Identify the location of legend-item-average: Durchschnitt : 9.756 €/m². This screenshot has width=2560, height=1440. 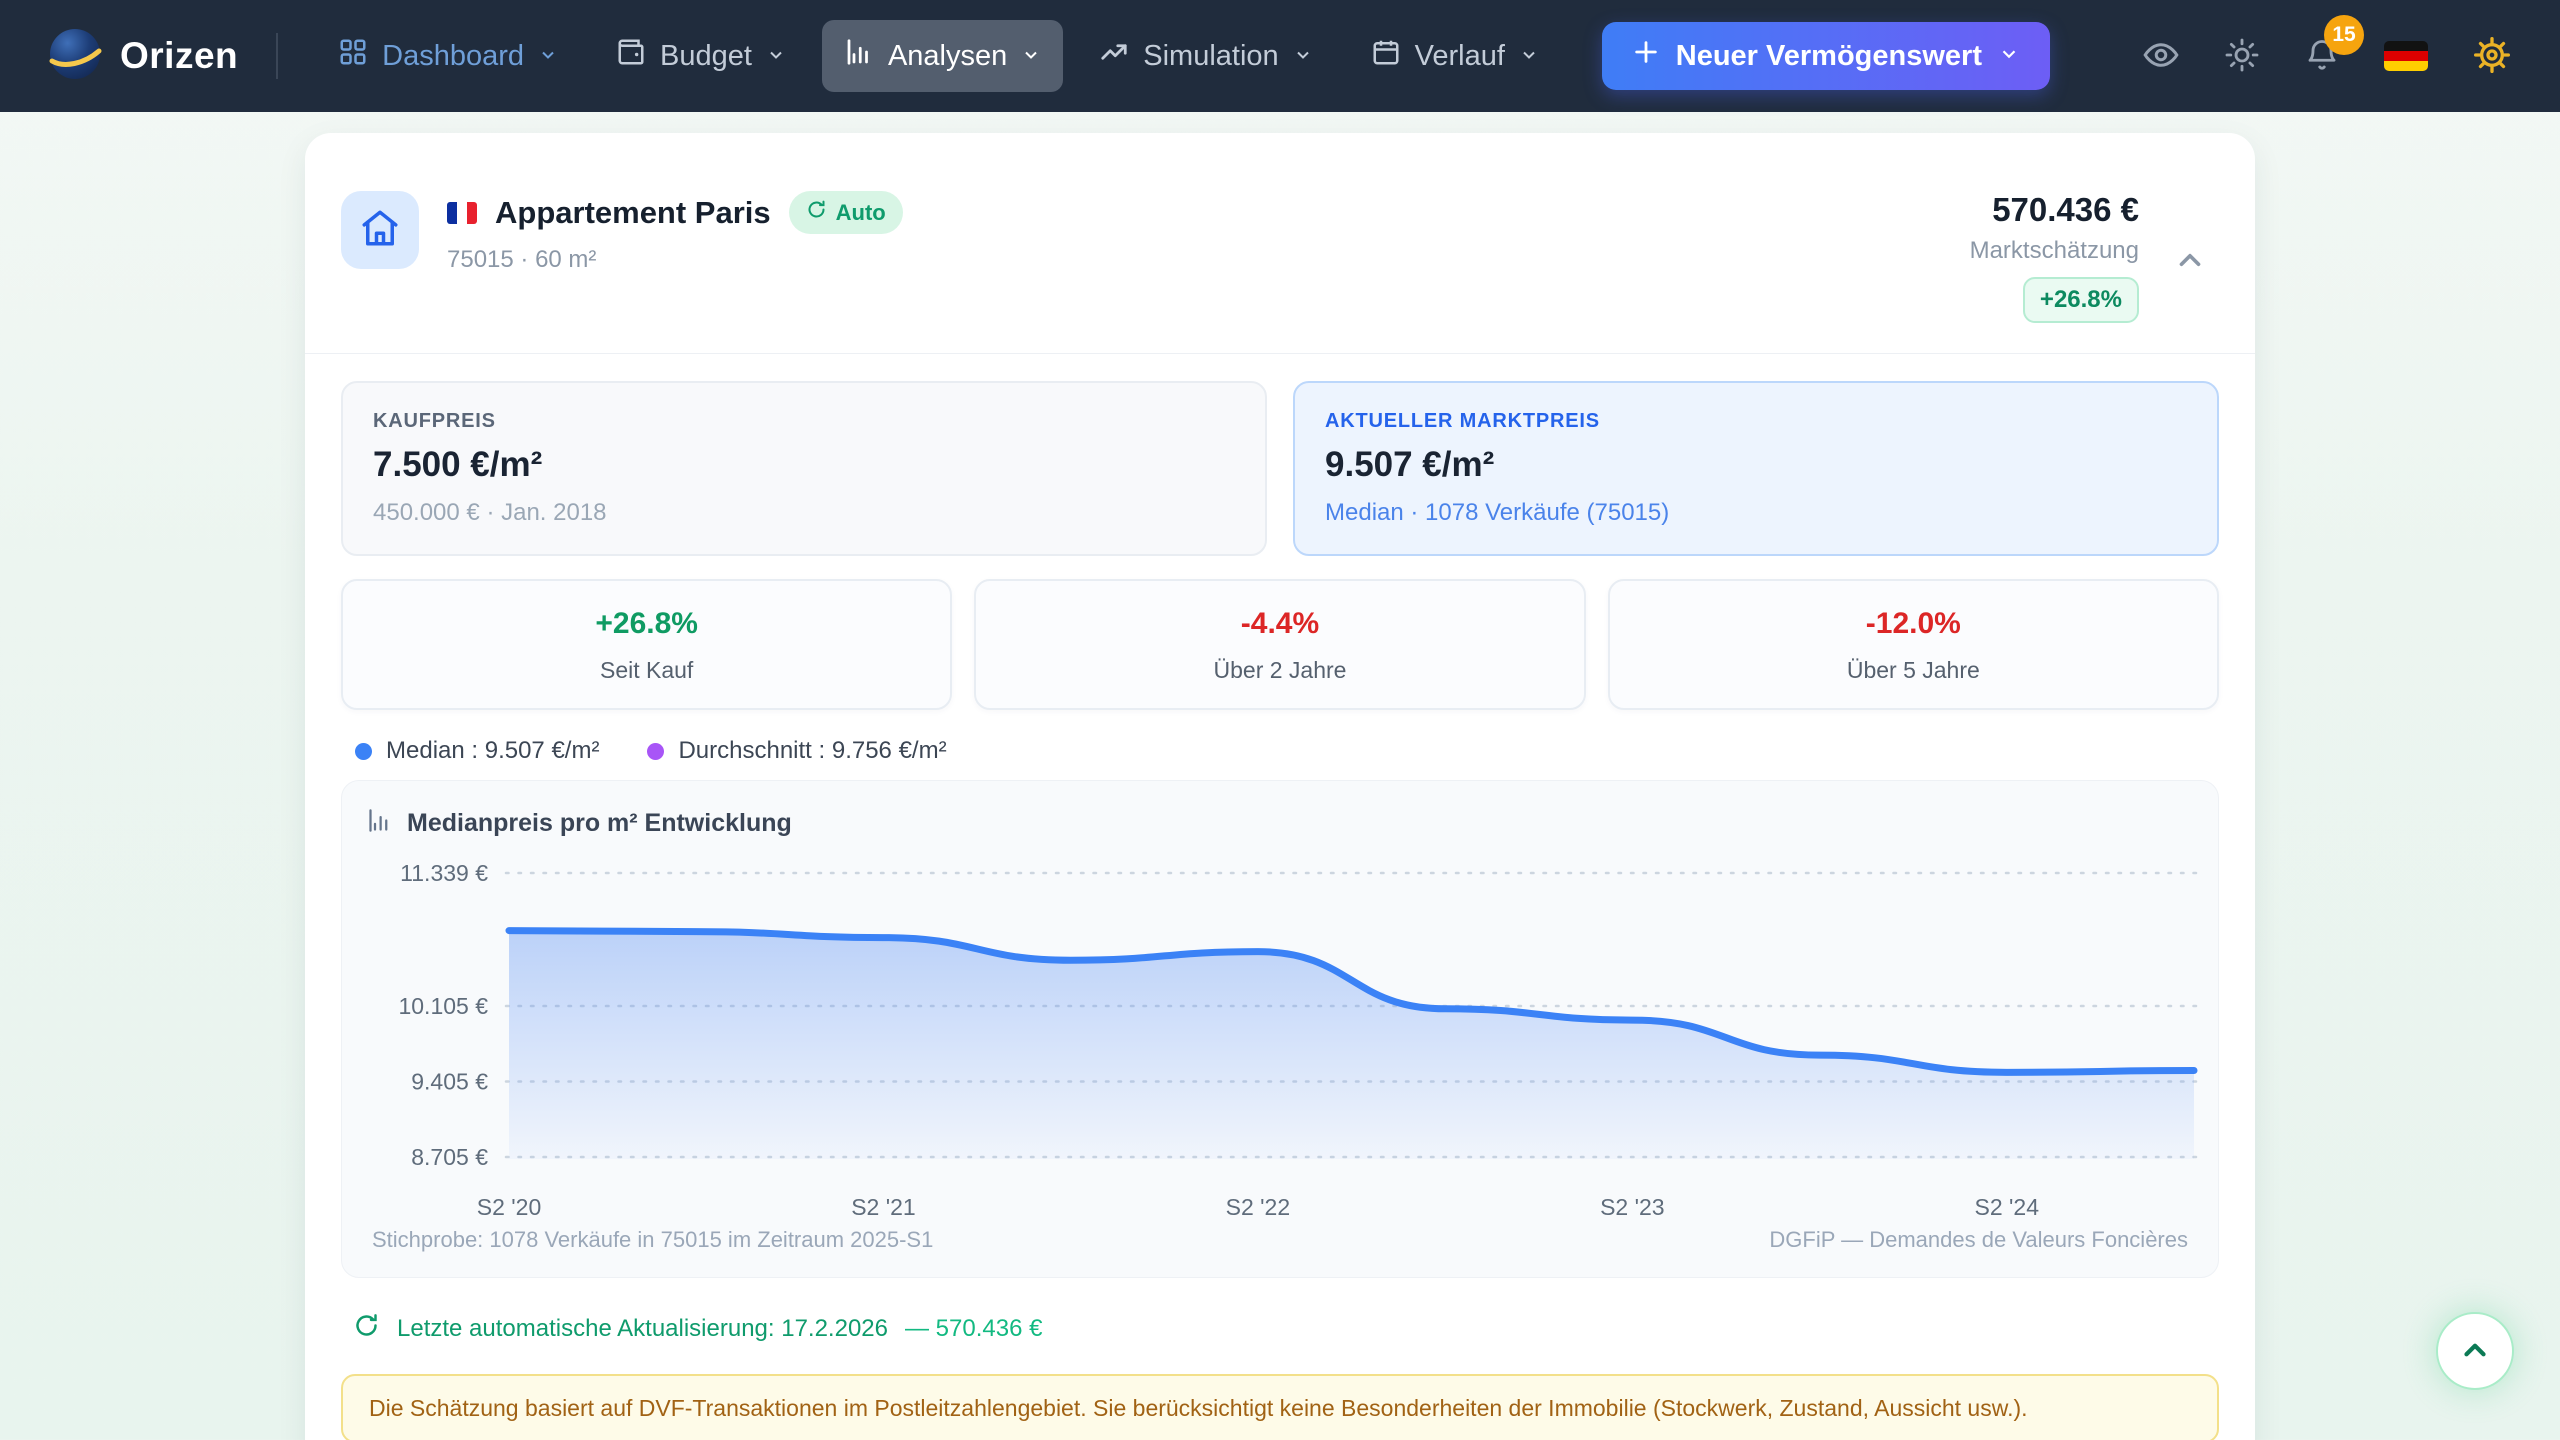
(797, 751).